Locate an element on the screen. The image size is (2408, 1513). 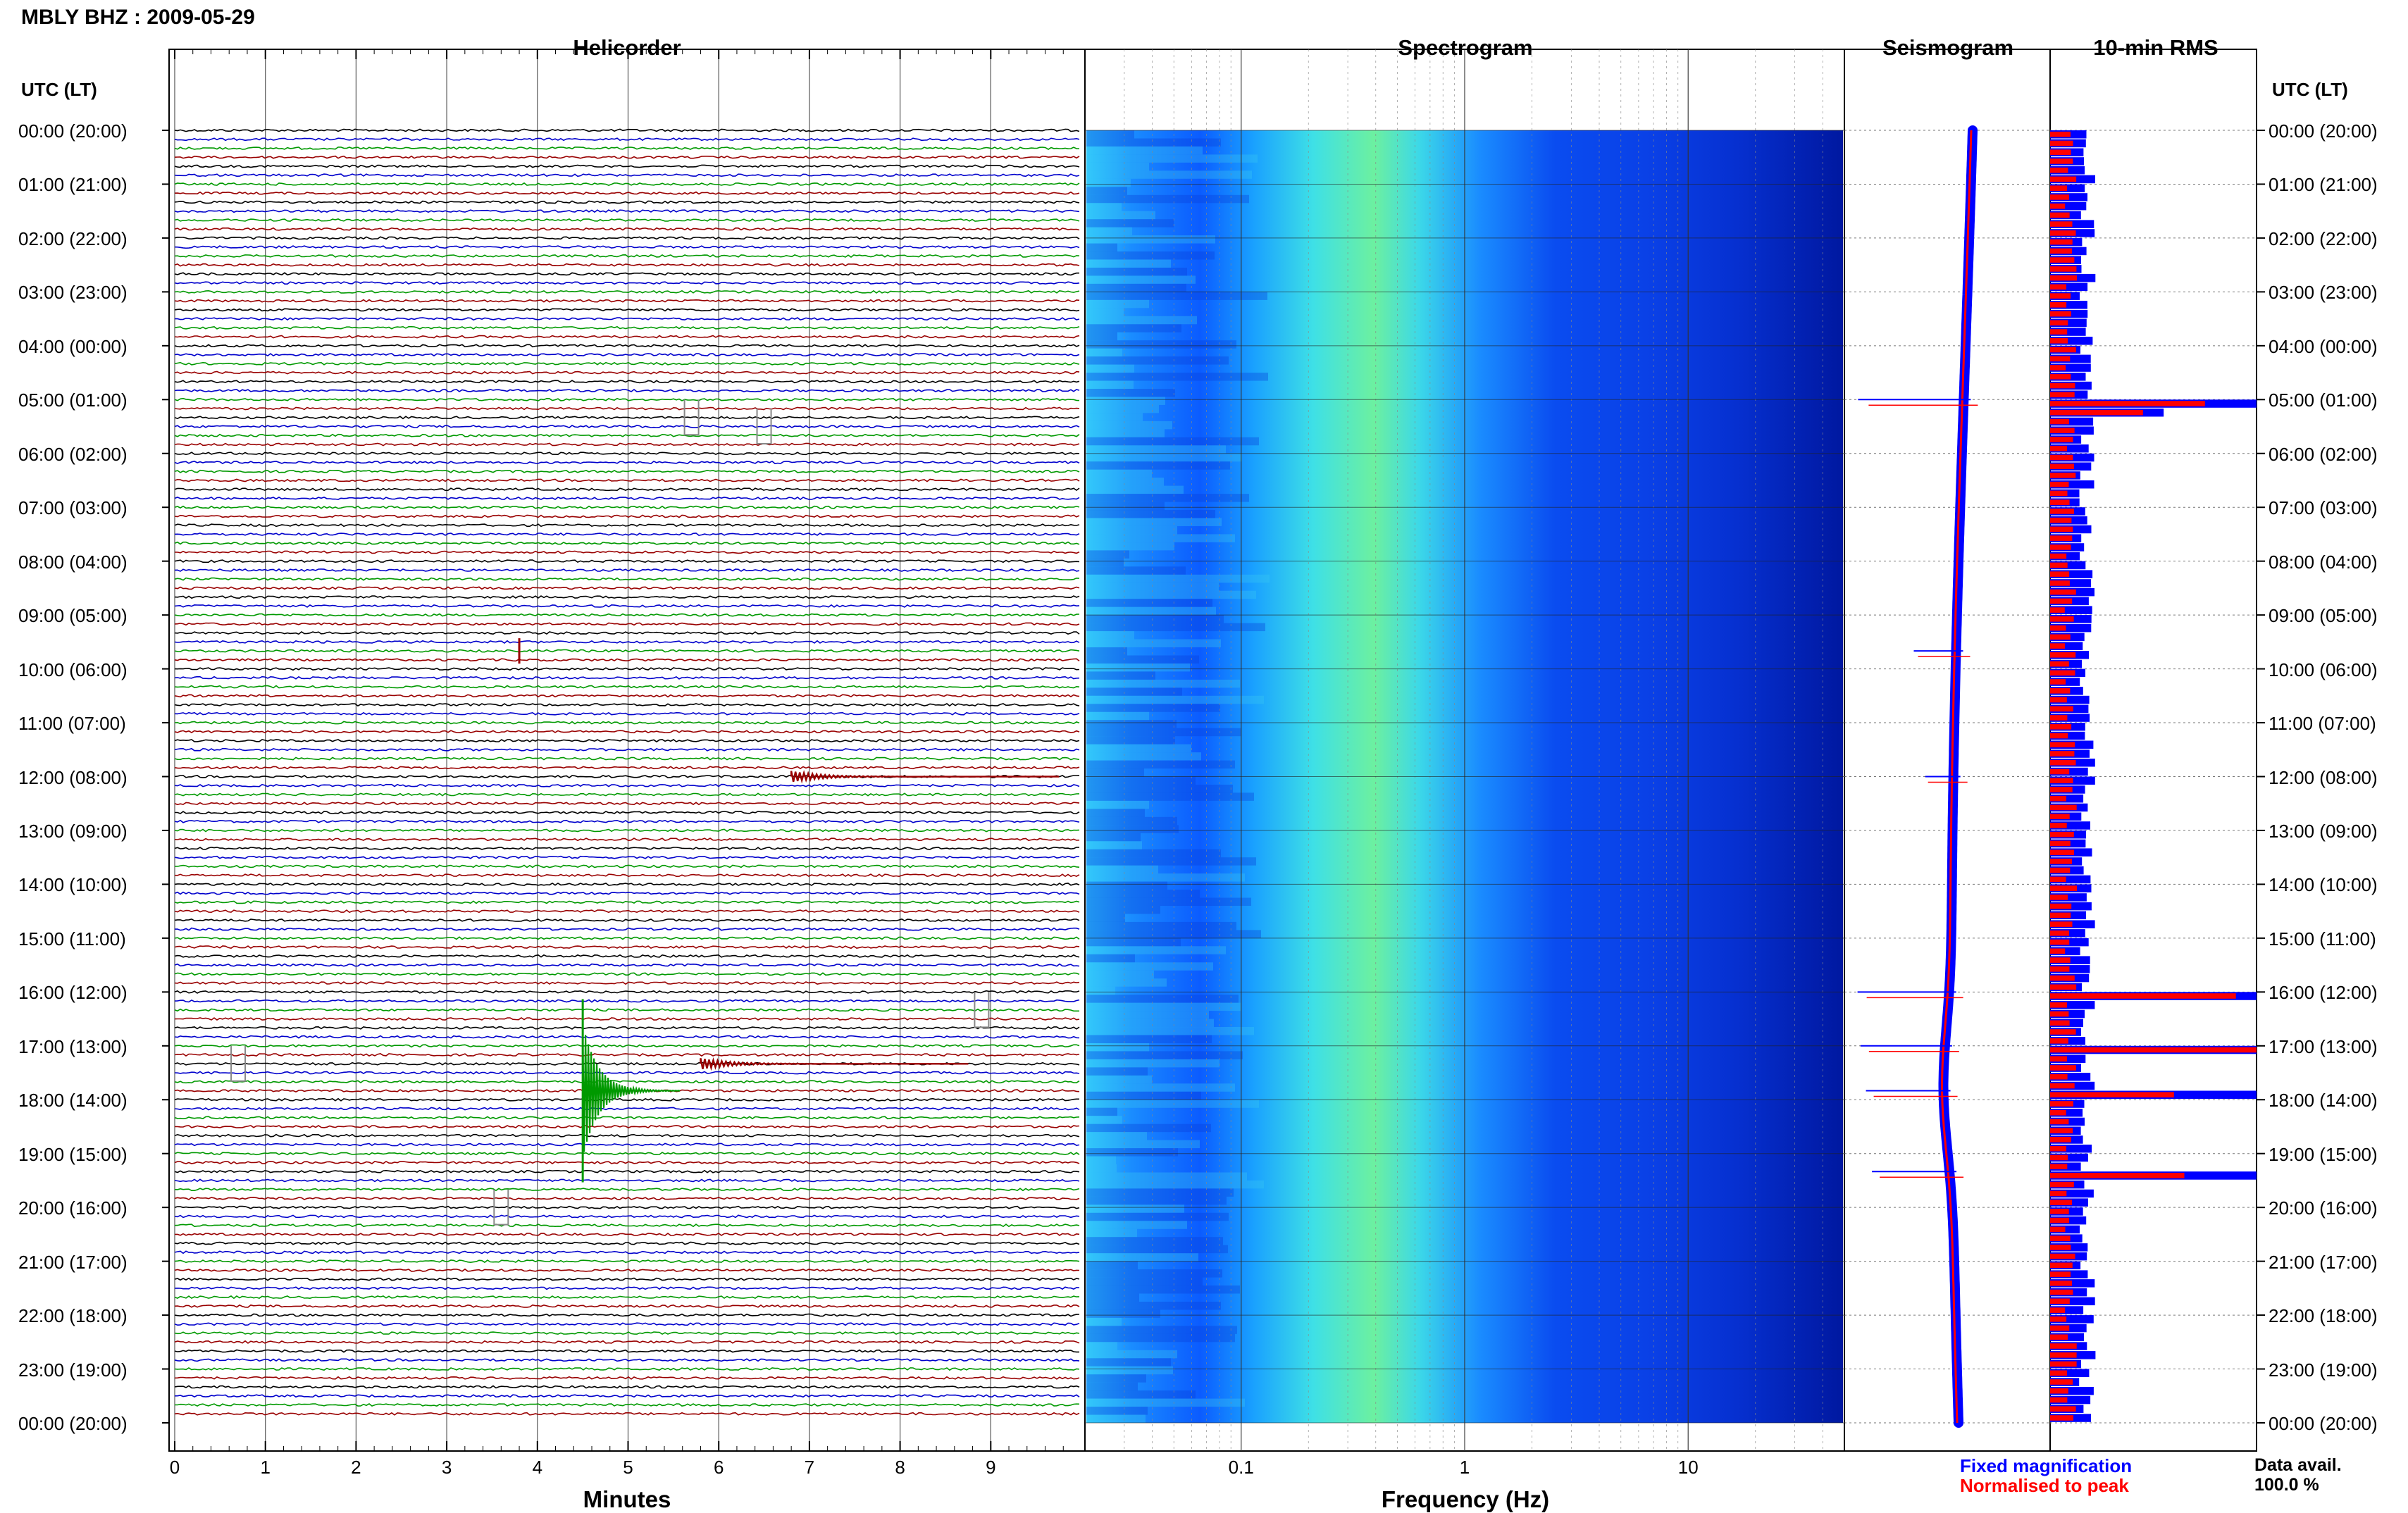
time-label-right: 05:00 (01:00) is located at coordinates (2323, 400).